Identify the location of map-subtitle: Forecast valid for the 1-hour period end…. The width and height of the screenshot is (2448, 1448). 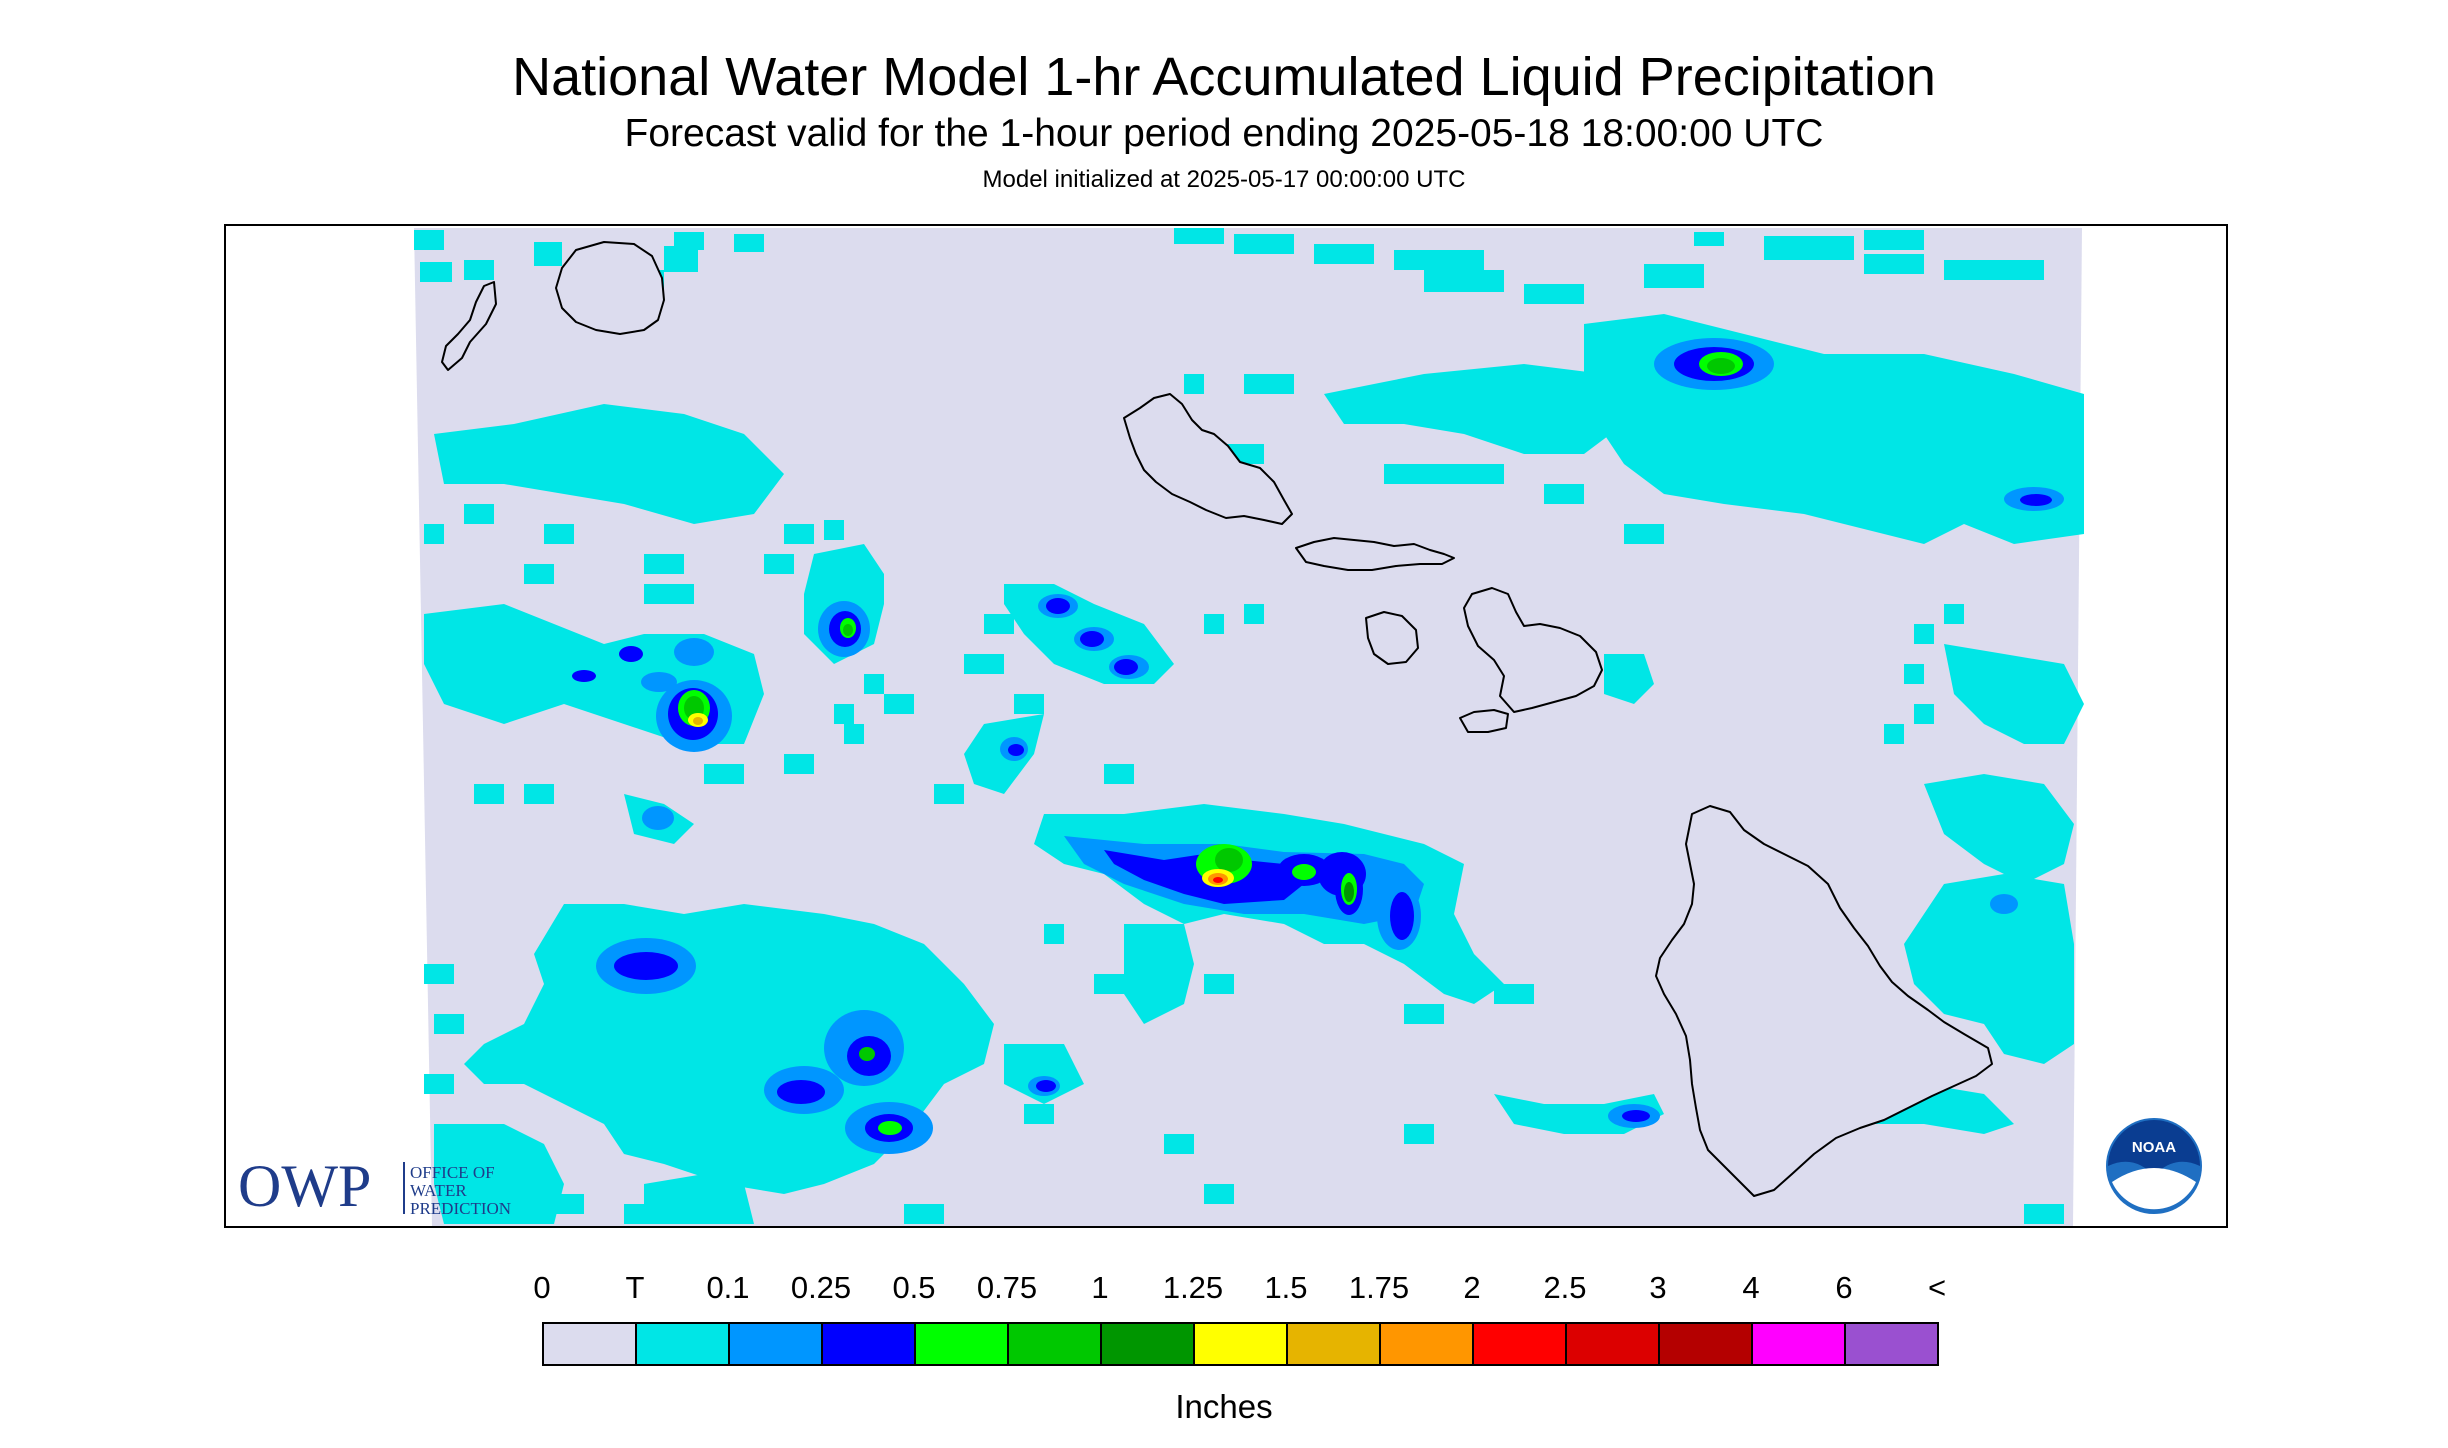
(1224, 133).